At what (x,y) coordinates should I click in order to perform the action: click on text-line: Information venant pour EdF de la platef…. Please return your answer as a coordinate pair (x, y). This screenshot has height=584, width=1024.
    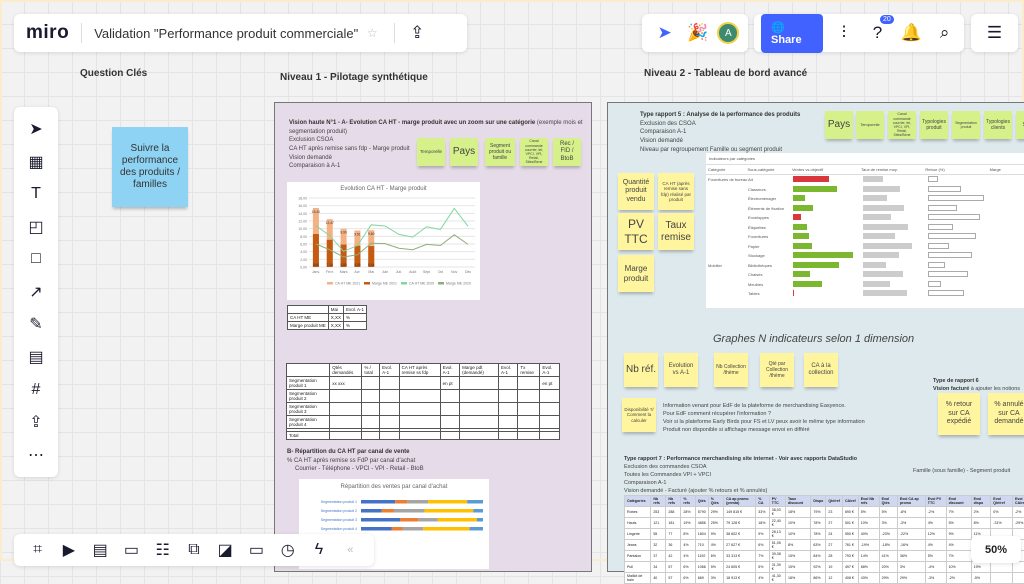
    Looking at the image, I should click on (764, 407).